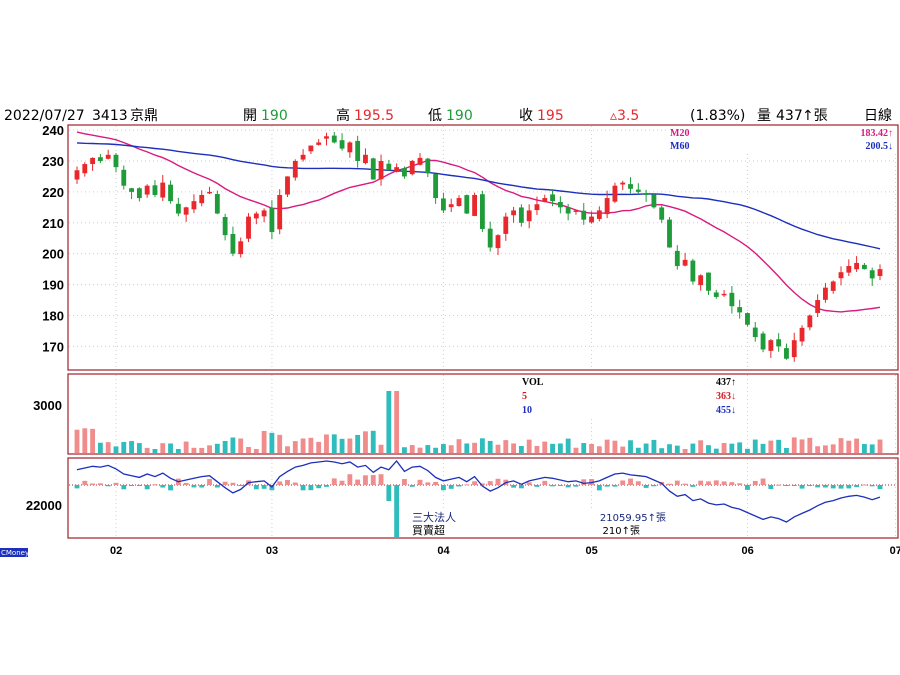 The width and height of the screenshot is (900, 675). I want to click on header-name: 京鼎, so click(144, 116).